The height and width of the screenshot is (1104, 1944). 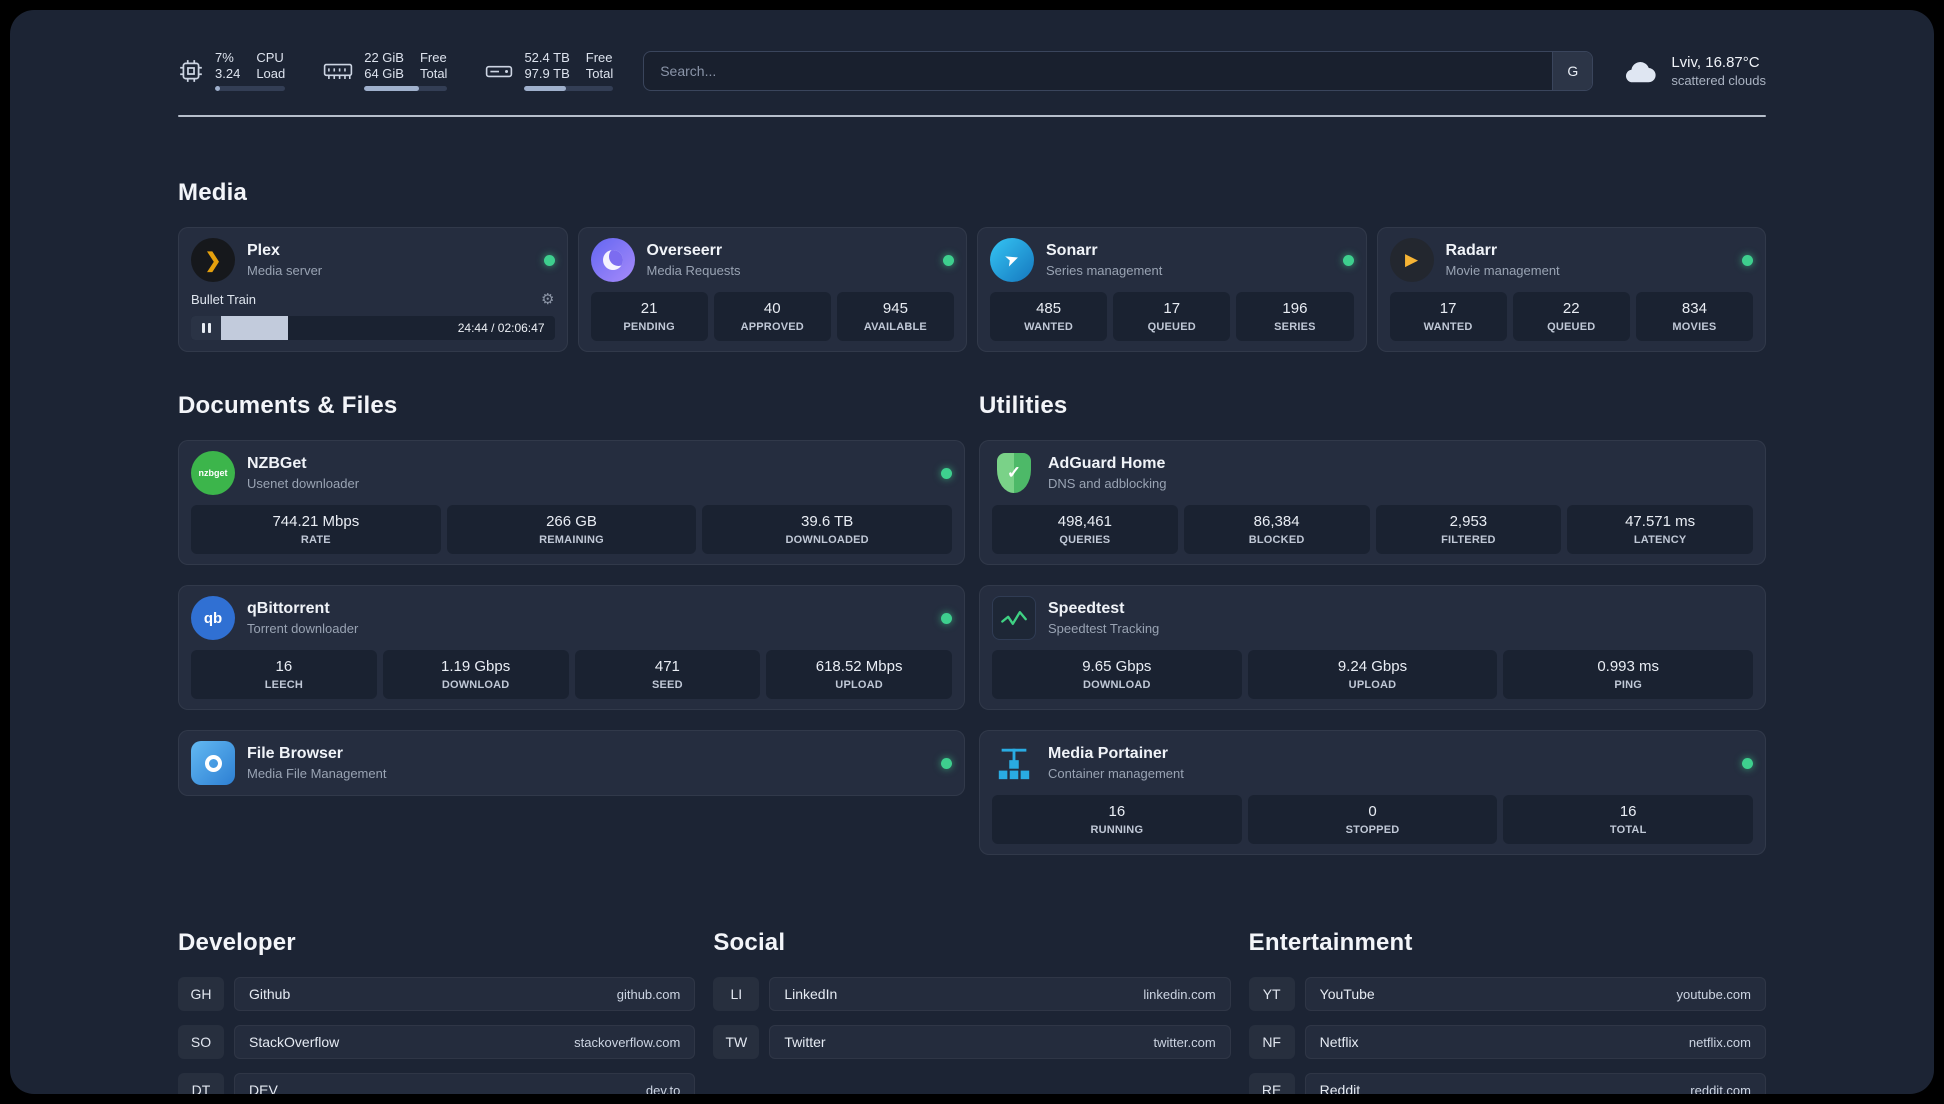 What do you see at coordinates (1271, 1042) in the screenshot?
I see `bookmark-abbr: NF` at bounding box center [1271, 1042].